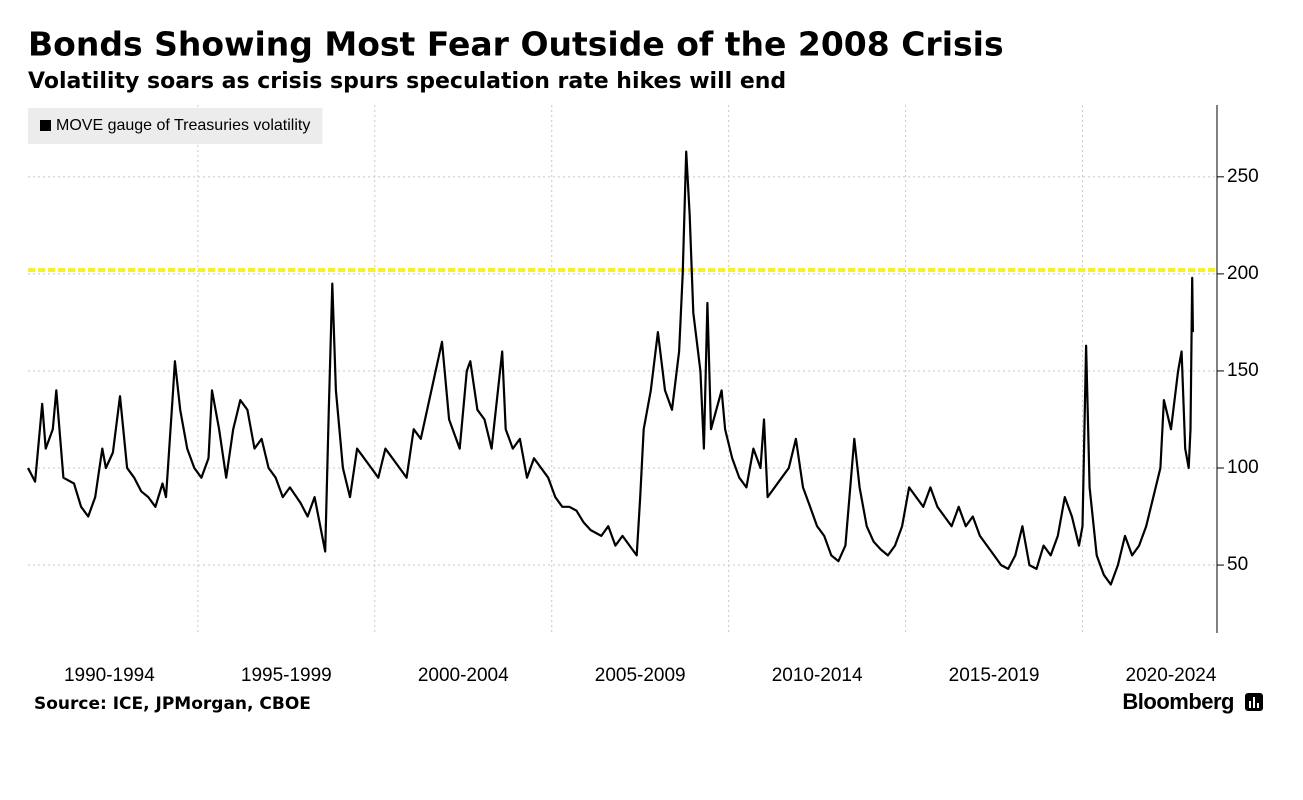 This screenshot has width=1303, height=800. I want to click on x-tick-label: 2000-2004, so click(463, 675).